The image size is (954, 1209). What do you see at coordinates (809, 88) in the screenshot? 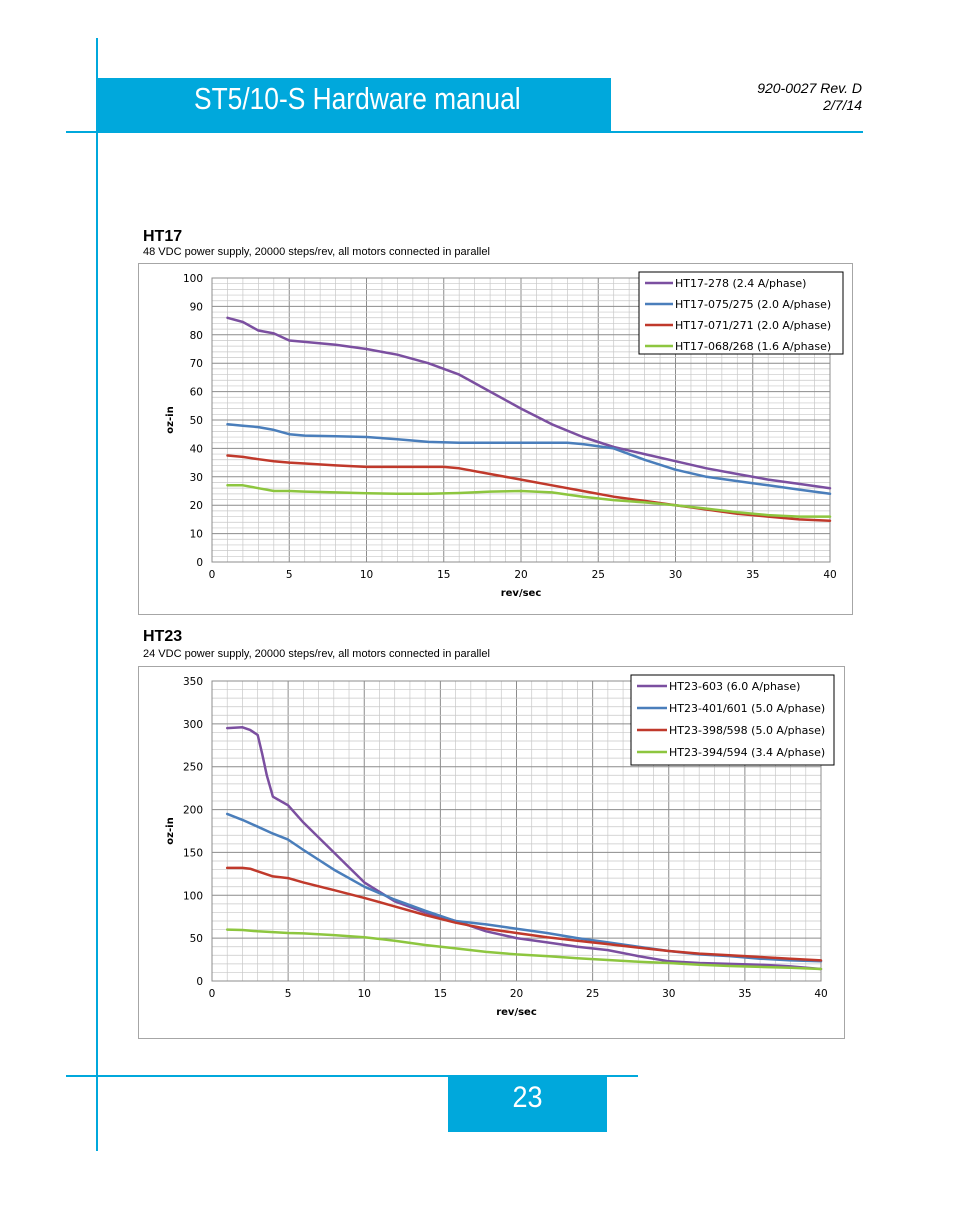
I see `document-number: 920-0027 Rev. D` at bounding box center [809, 88].